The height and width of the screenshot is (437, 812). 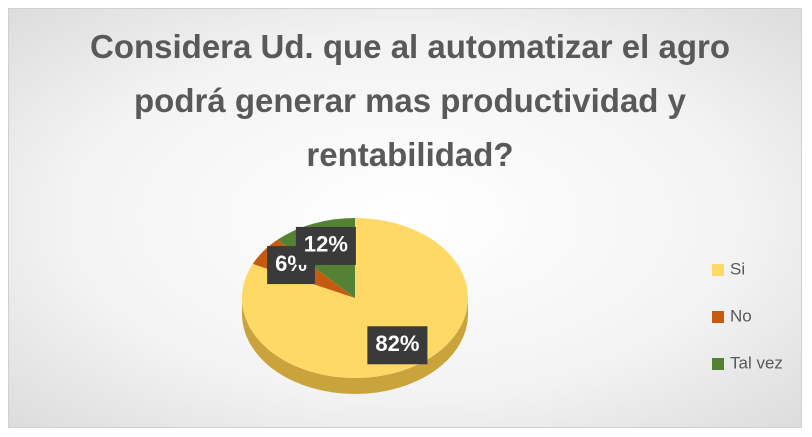 I want to click on pie-side, so click(x=355, y=346).